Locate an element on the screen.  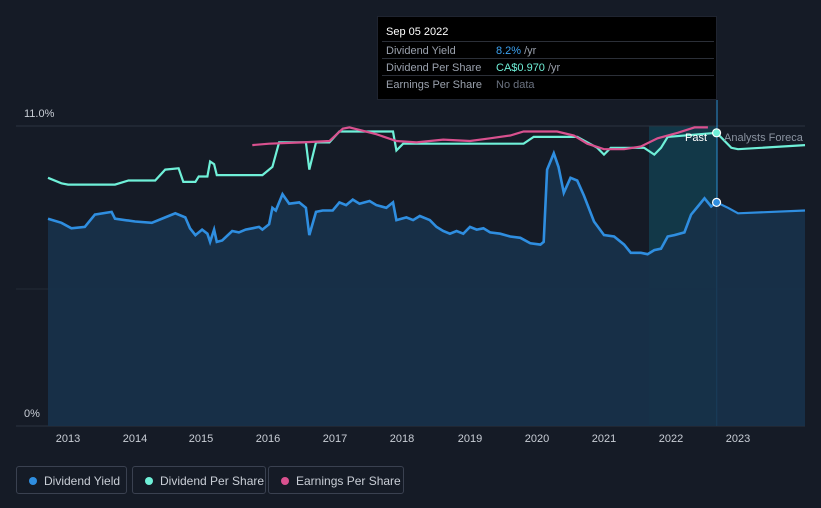
tooltip-label: Earnings Per Share is located at coordinates (434, 85).